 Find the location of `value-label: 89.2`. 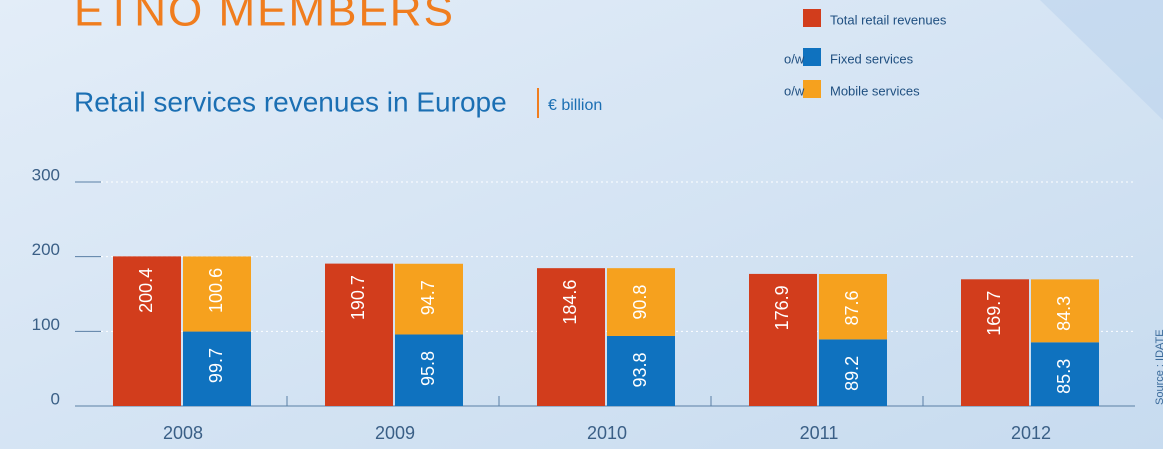

value-label: 89.2 is located at coordinates (852, 373).